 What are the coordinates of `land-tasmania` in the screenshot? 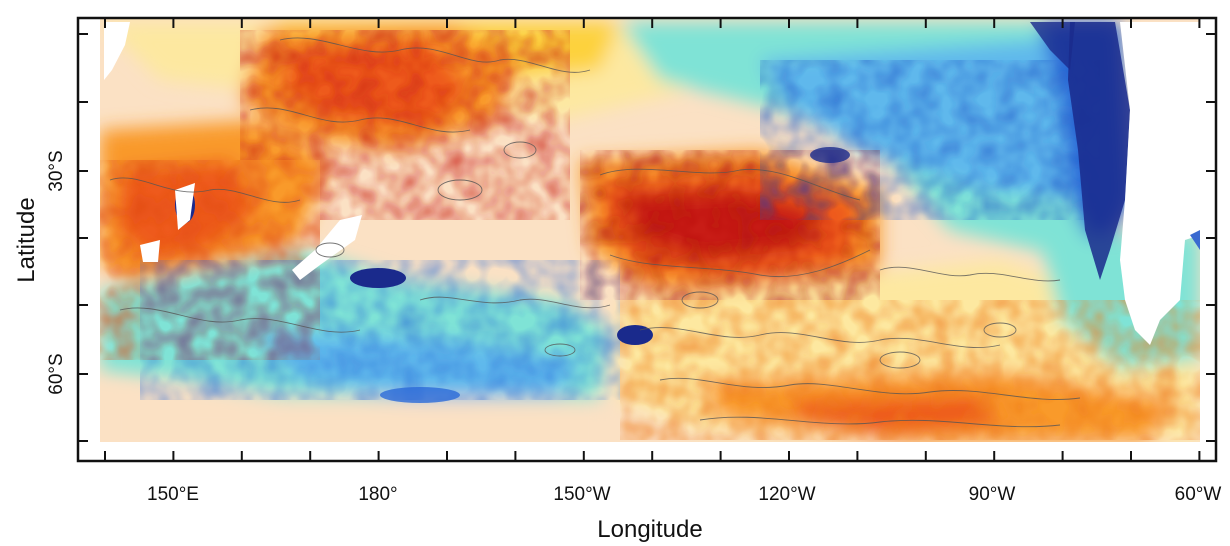 It's located at (185, 206).